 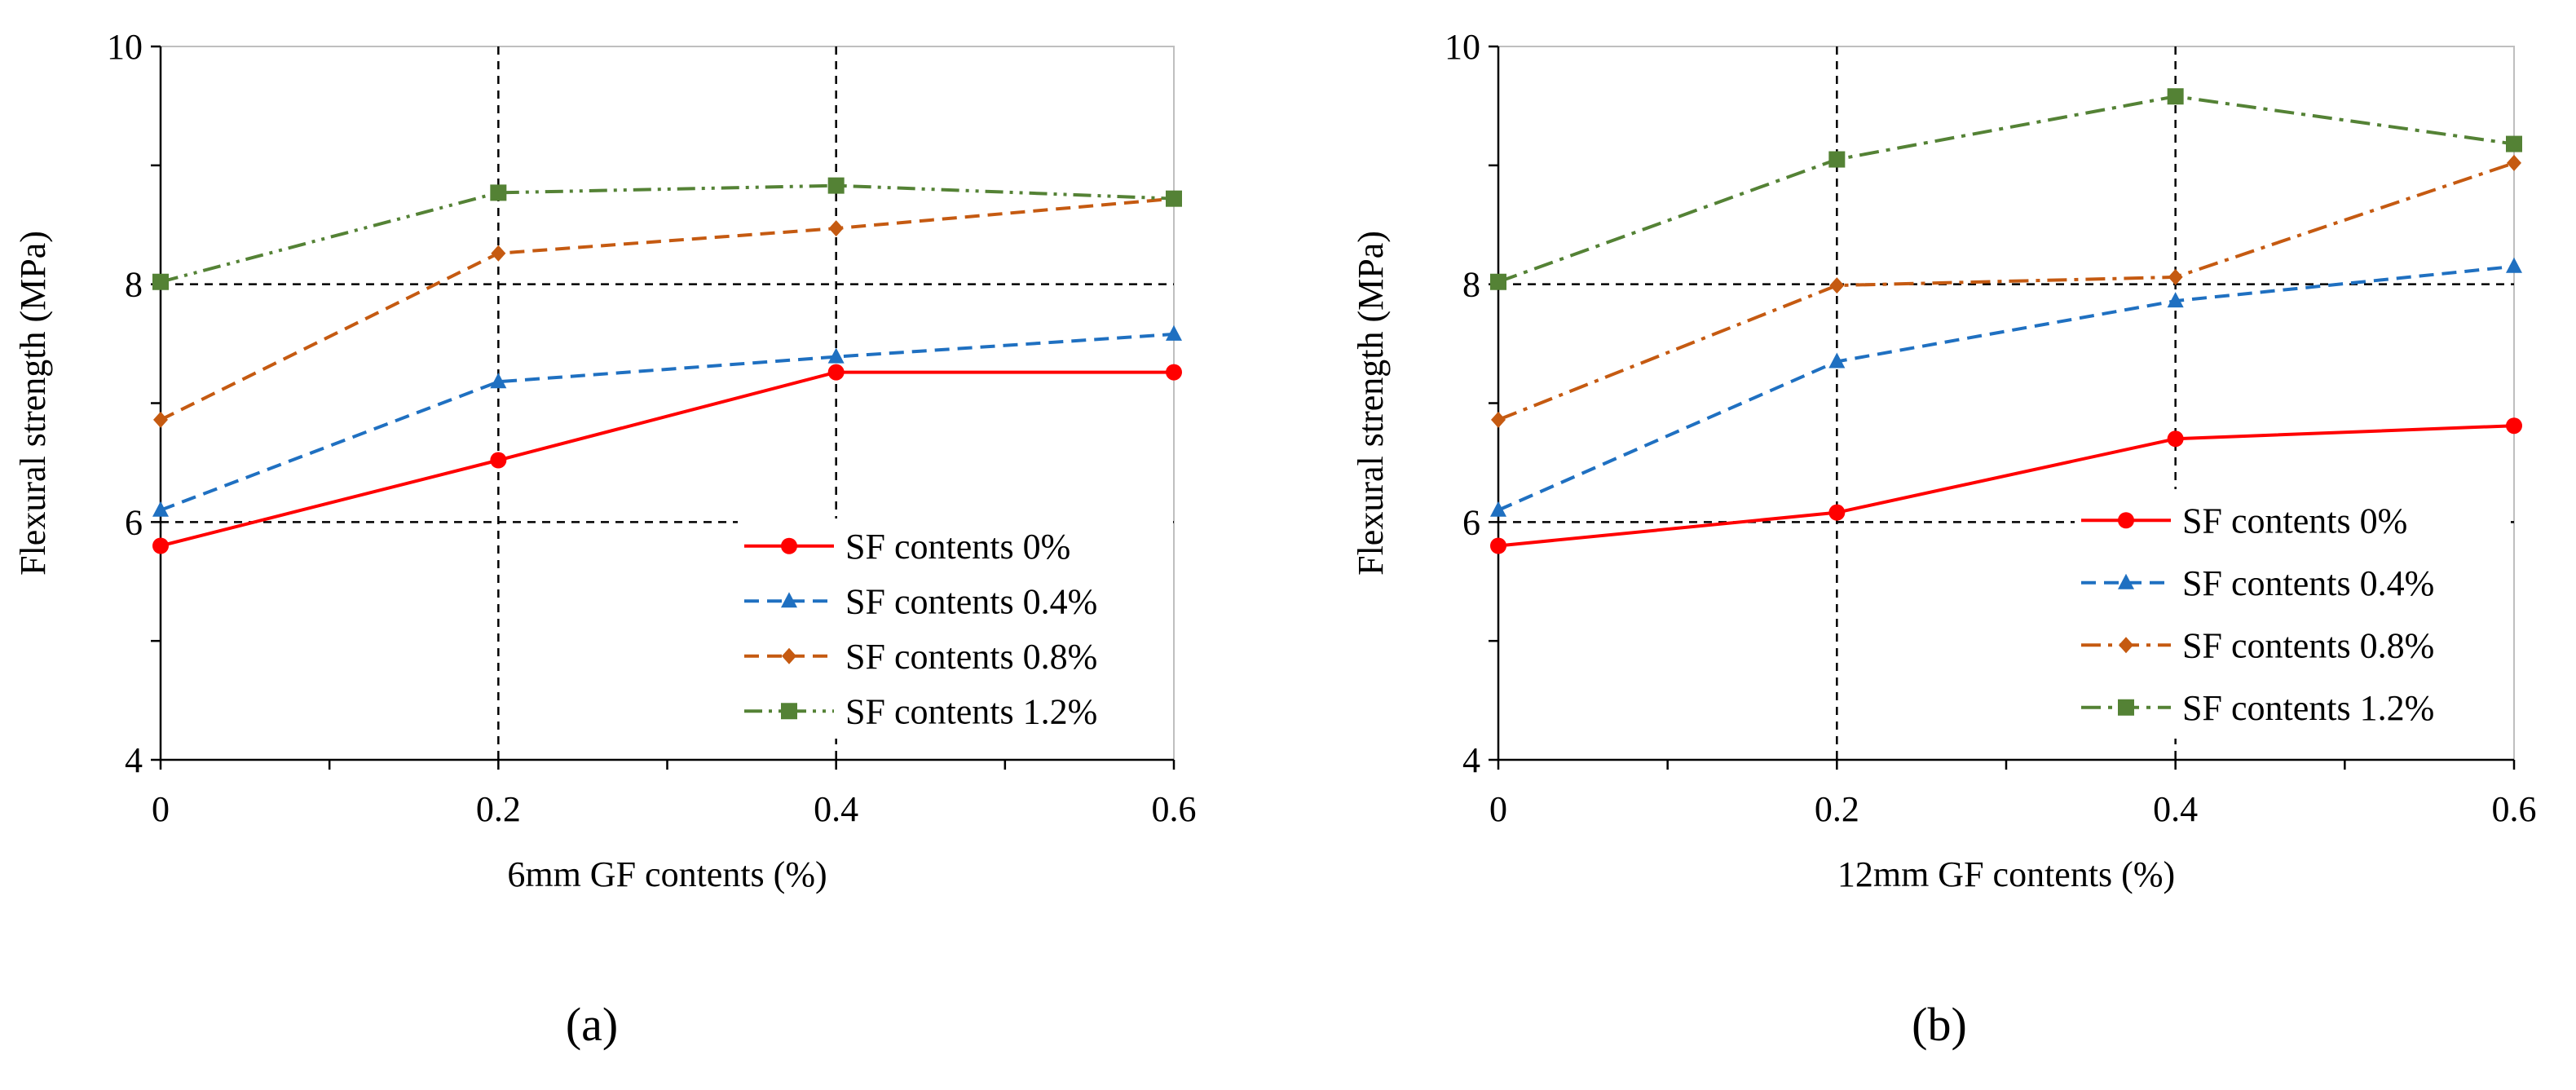 I want to click on x-axis-title: 12mm GF contents (%), so click(x=2006, y=874).